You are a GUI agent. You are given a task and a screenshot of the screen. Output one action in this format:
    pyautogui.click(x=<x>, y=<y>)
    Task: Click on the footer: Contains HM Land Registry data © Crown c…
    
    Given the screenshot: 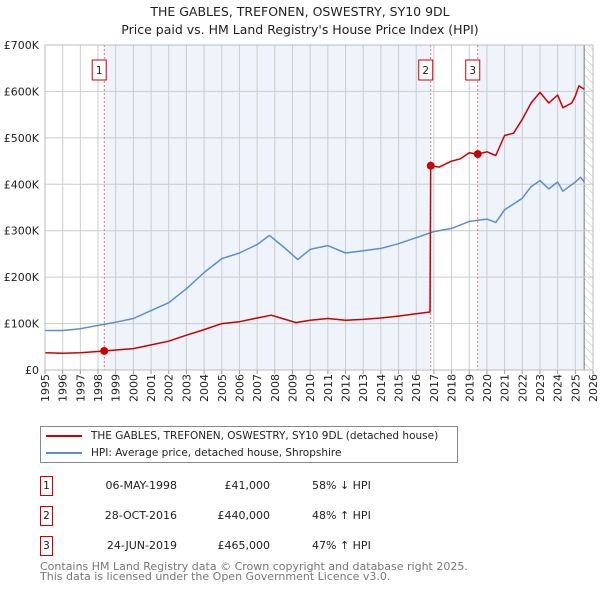 What is the action you would take?
    pyautogui.click(x=254, y=571)
    